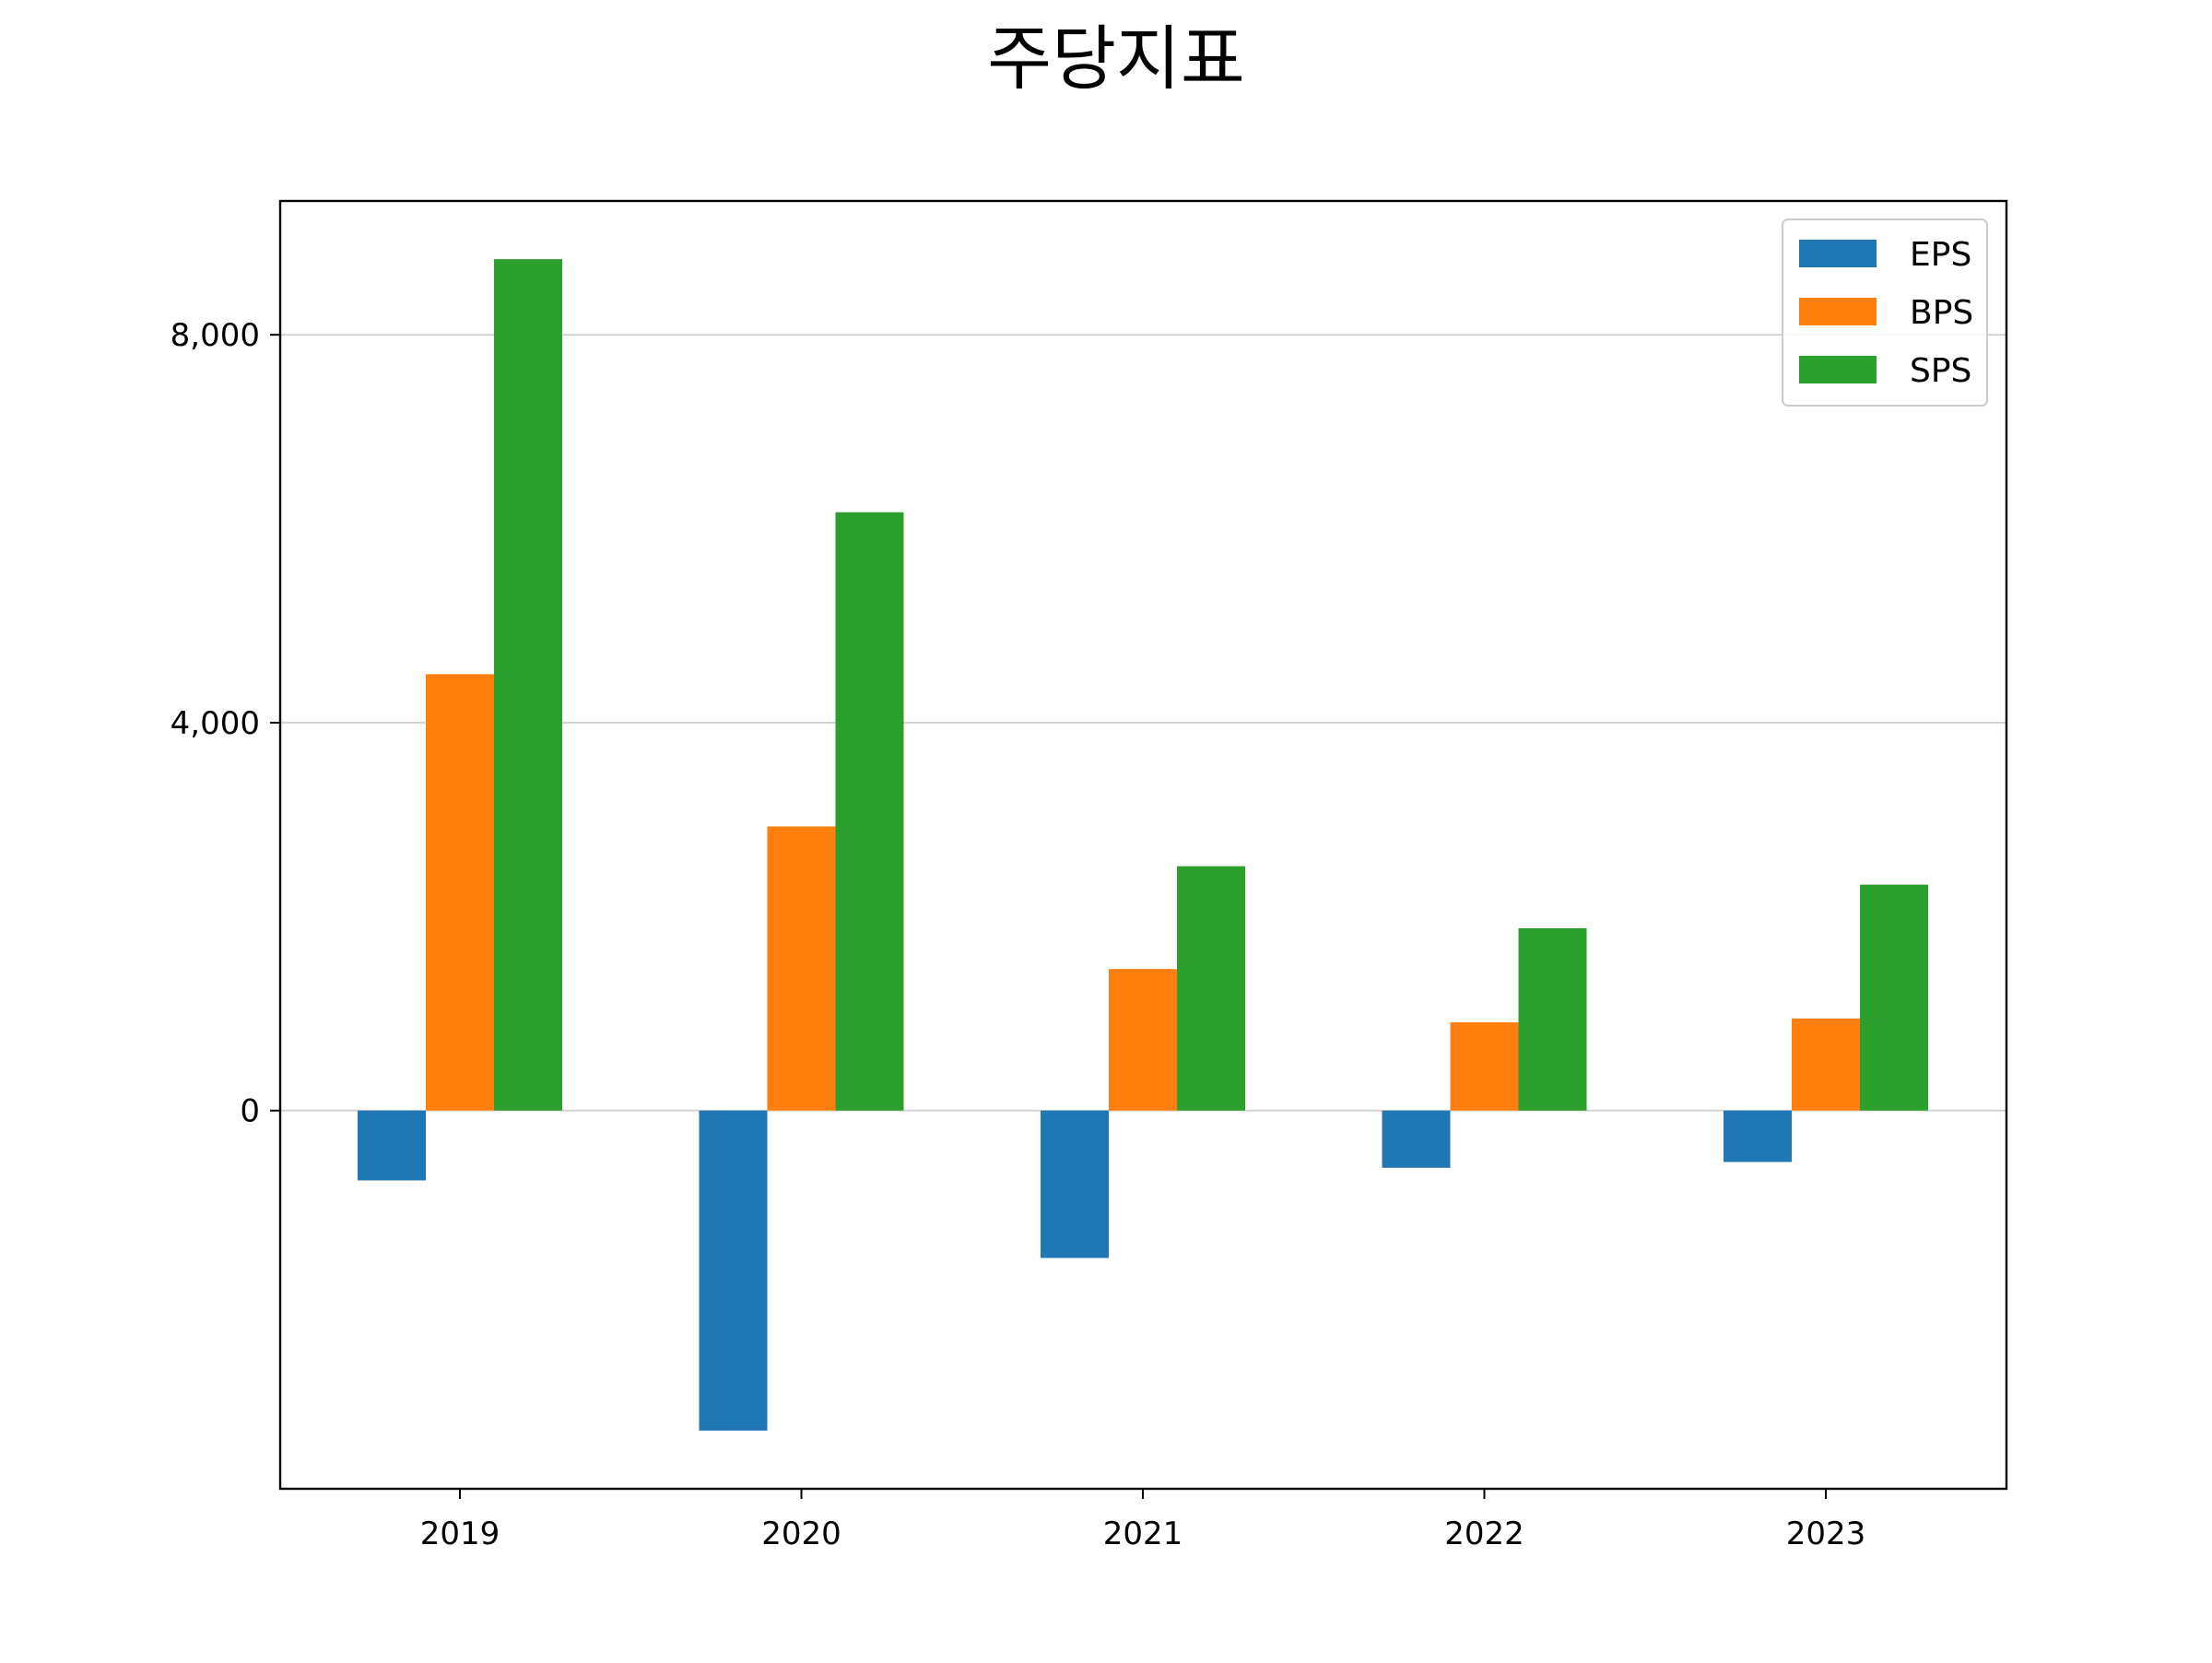 Image resolution: width=2212 pixels, height=1663 pixels. Describe the element at coordinates (733, 1270) in the screenshot. I see `bar-eps-2020` at that location.